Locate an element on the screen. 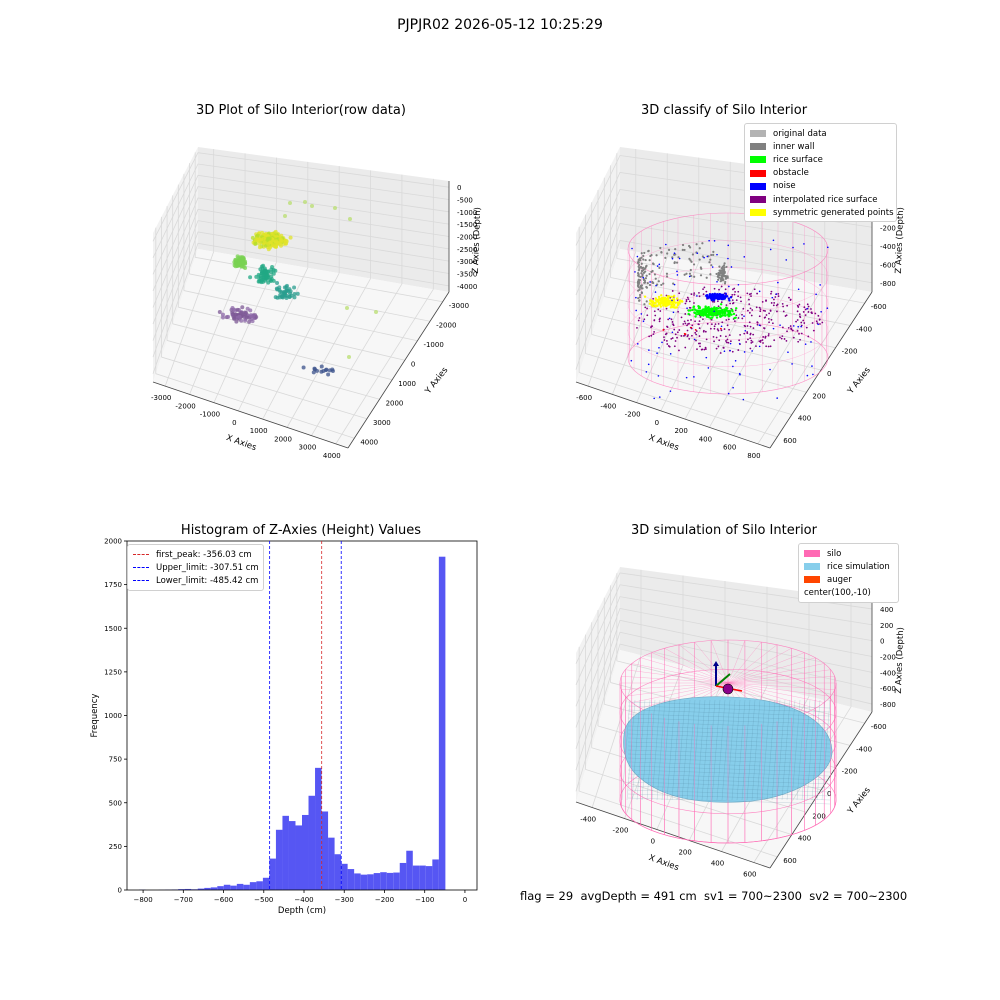 The image size is (1000, 1000). legend2-label: original data is located at coordinates (800, 133).